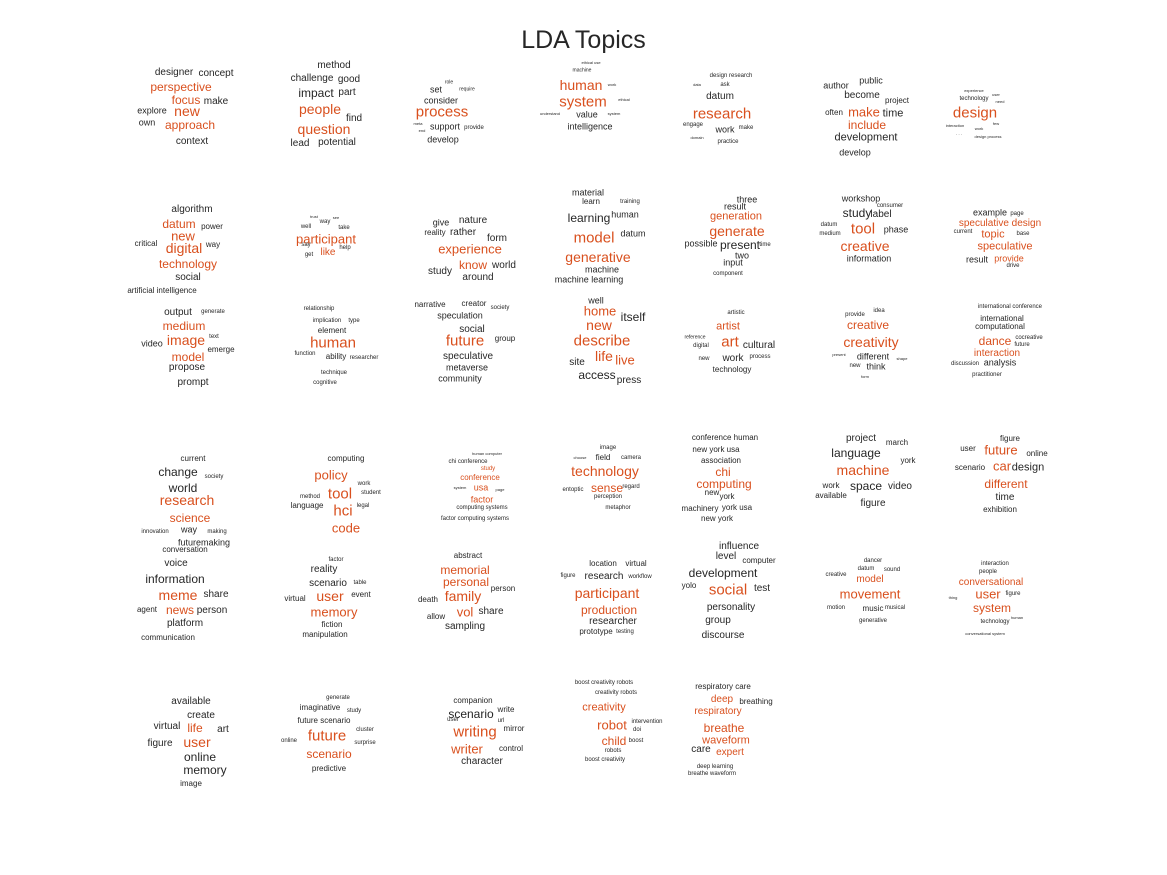  Describe the element at coordinates (630, 202) in the screenshot. I see `topic-word: training` at that location.